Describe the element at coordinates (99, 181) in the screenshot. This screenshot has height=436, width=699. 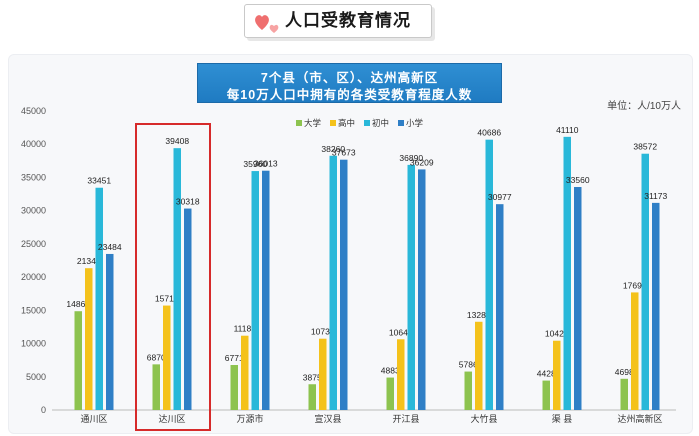
I see `data-label: 33451` at that location.